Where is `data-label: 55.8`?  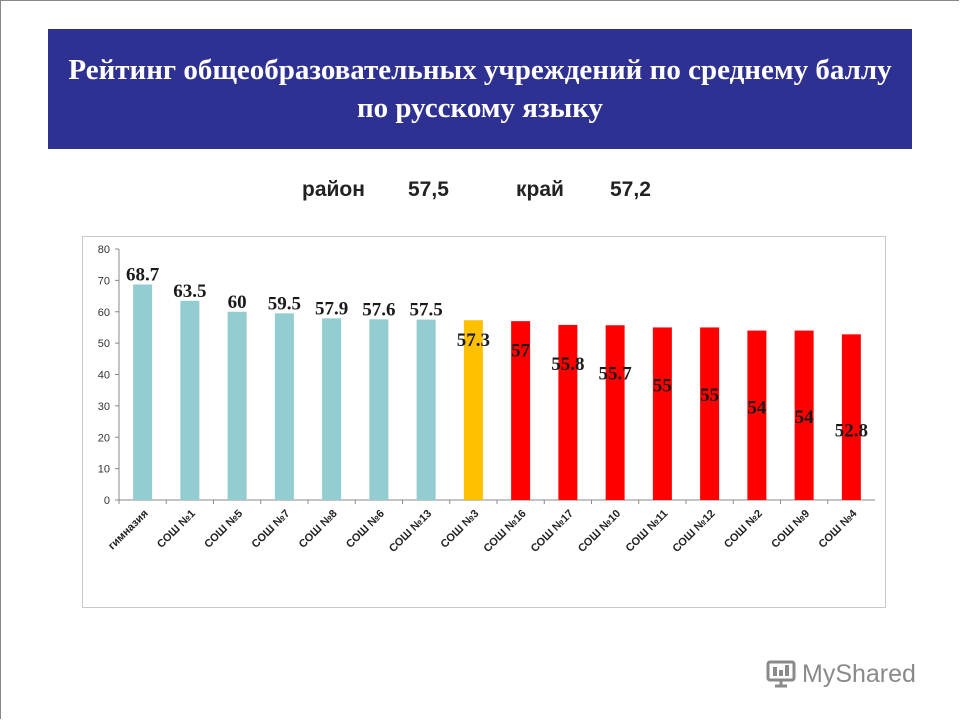
data-label: 55.8 is located at coordinates (567, 364).